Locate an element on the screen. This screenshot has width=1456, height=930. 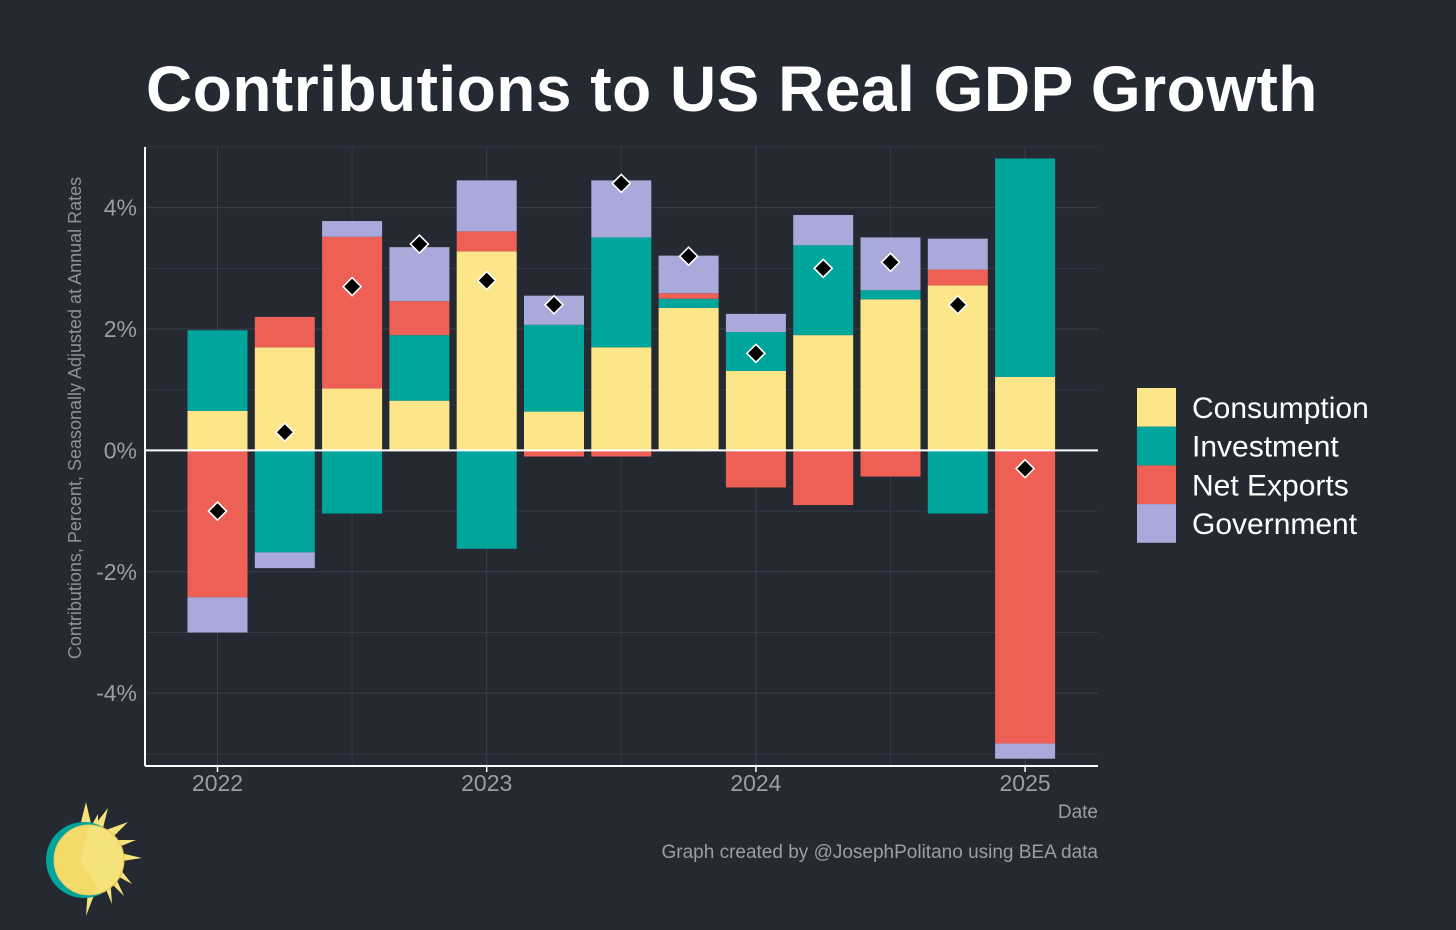
bar-consumption-2024-q2 is located at coordinates (823, 393).